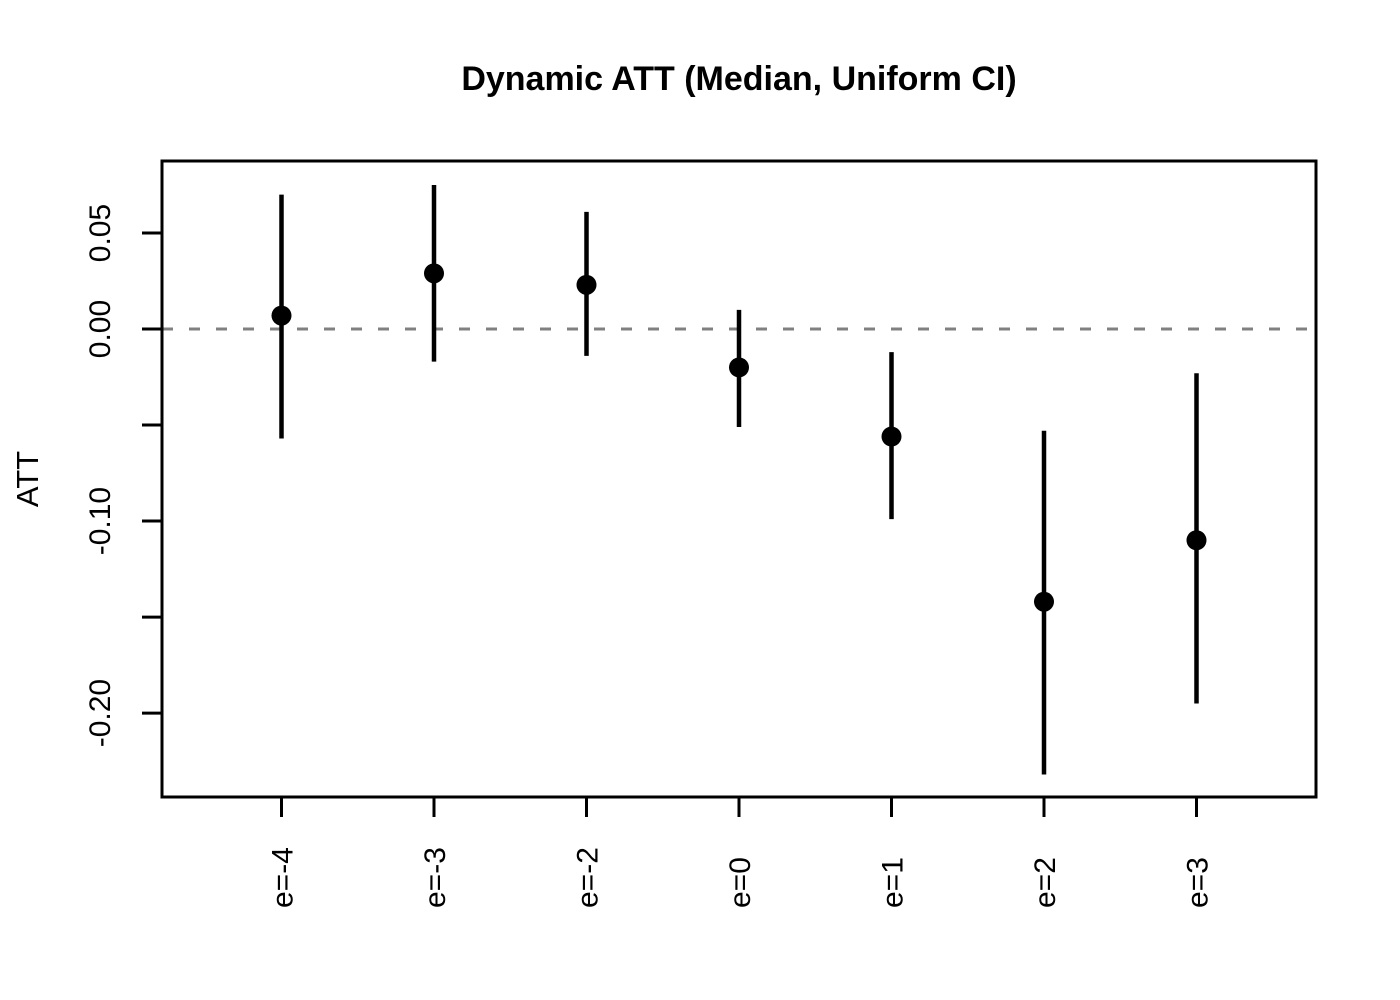  What do you see at coordinates (283, 877) in the screenshot?
I see `x-tick-label: e=-4` at bounding box center [283, 877].